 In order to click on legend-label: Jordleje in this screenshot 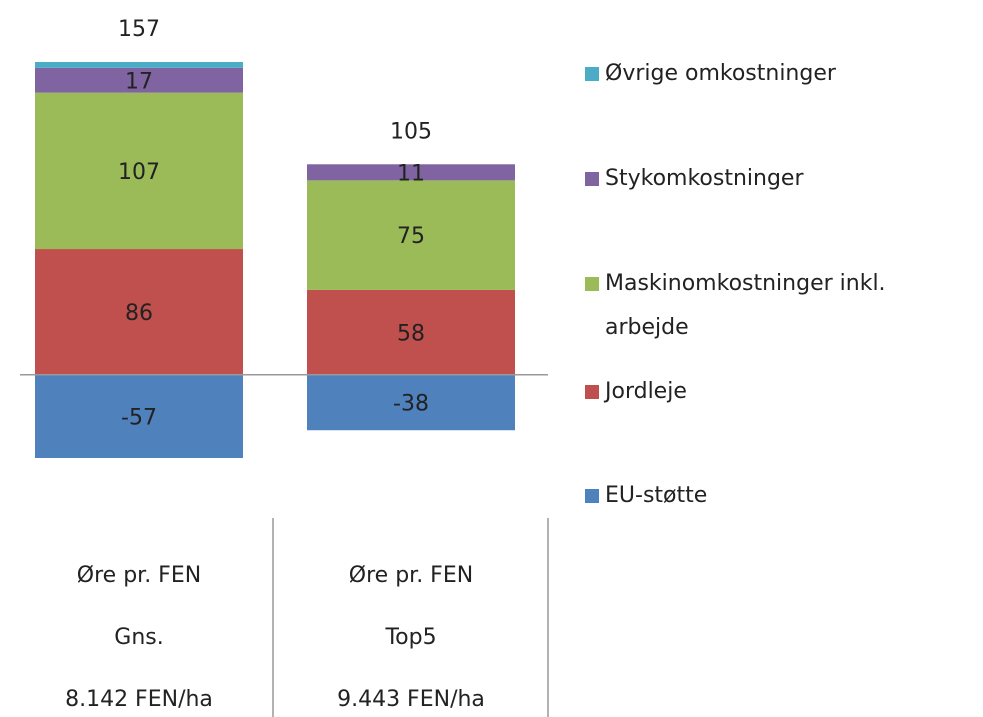, I will do `click(646, 391)`.